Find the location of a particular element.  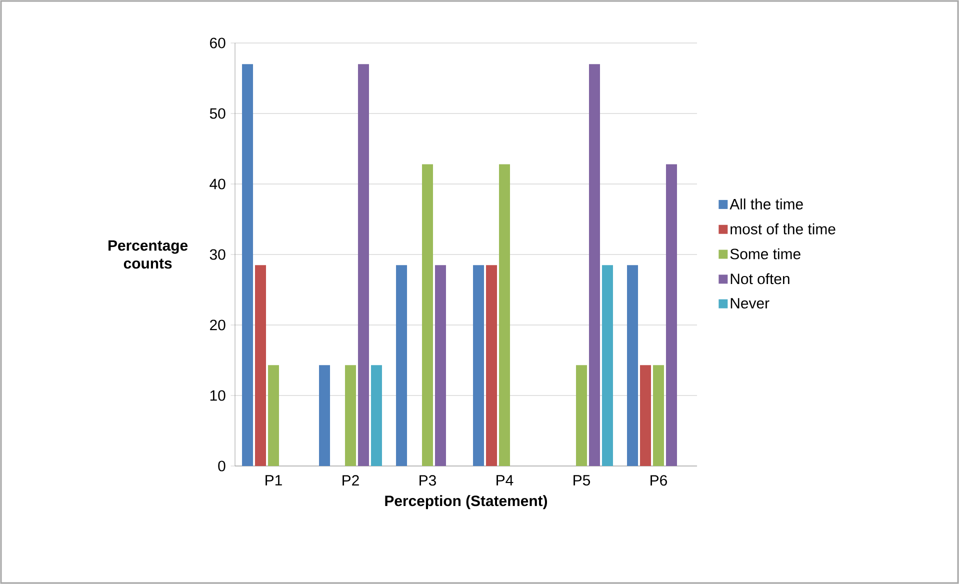

y-axis-title: Percentage counts is located at coordinates (148, 254).